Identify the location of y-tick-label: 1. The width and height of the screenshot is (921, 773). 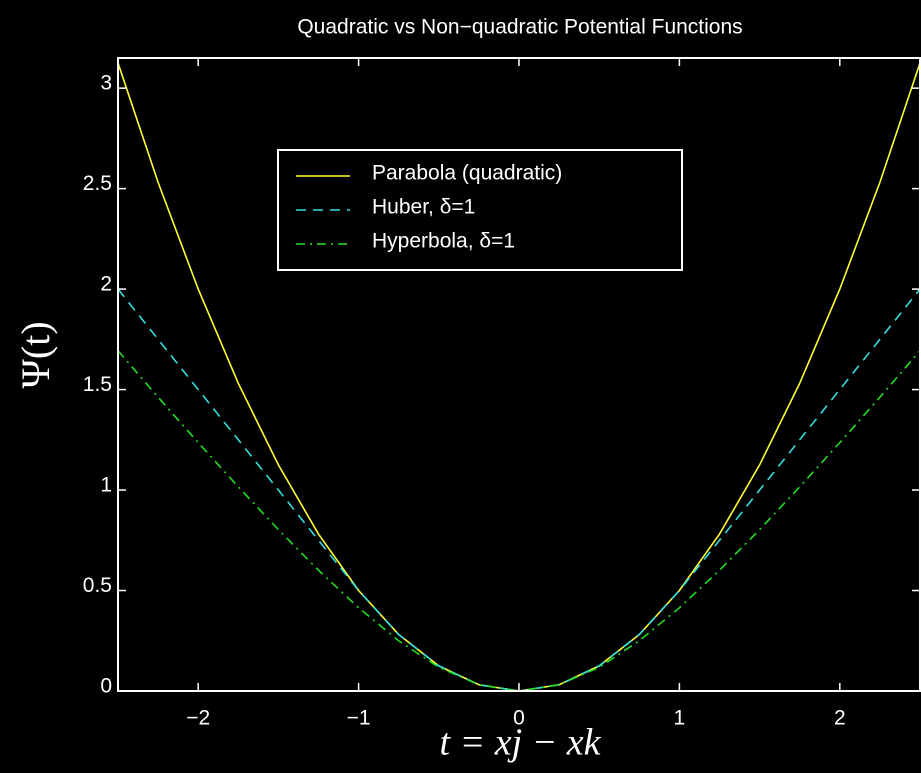
(106, 485).